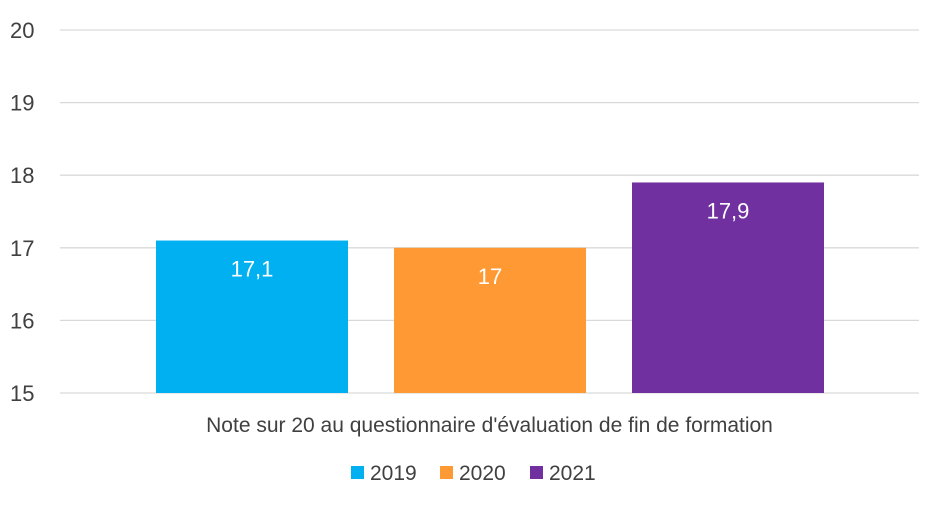  I want to click on data-label-2020: 17, so click(490, 276).